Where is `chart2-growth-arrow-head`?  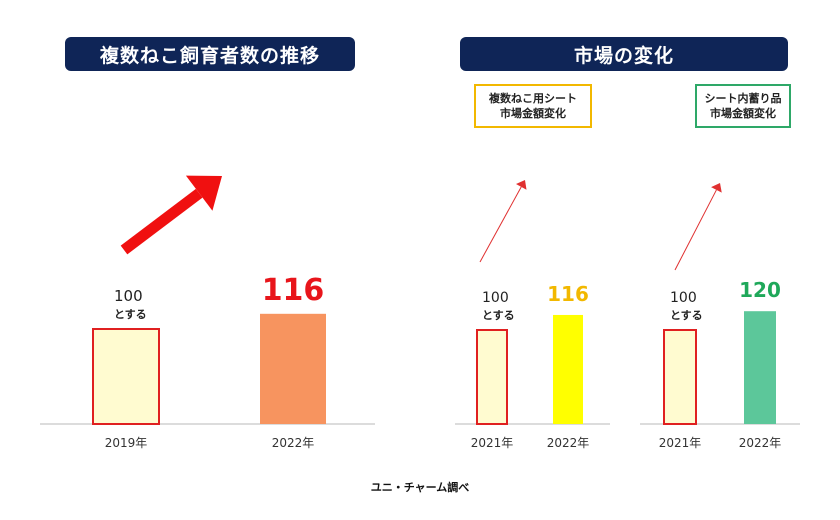
chart2-growth-arrow-head is located at coordinates (521, 185).